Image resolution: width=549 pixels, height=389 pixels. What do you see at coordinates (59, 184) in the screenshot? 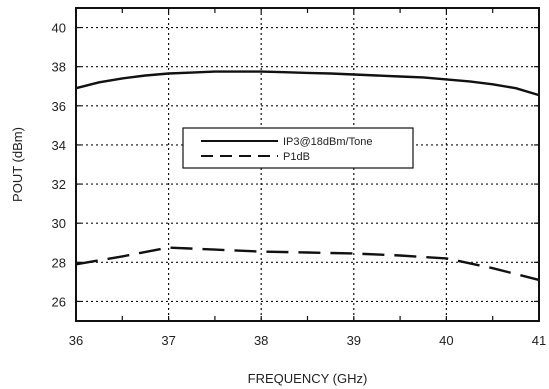
I see `y-tick-label: 32` at bounding box center [59, 184].